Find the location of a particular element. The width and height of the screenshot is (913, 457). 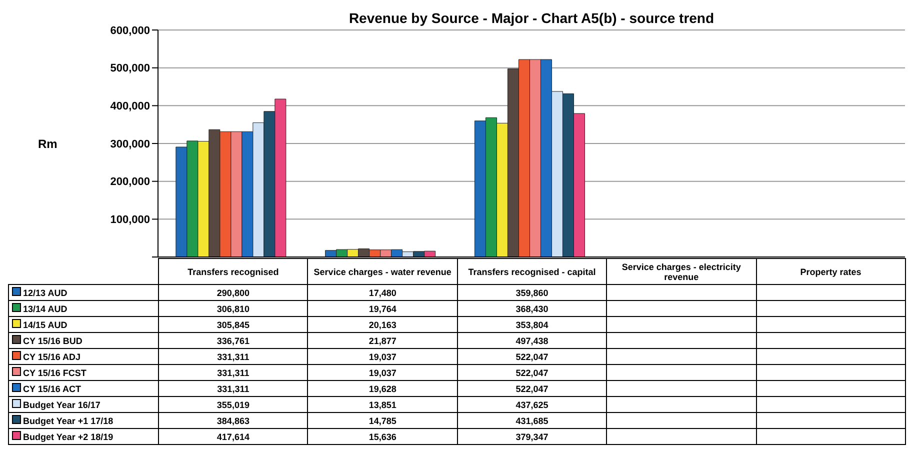

data-label: 379,347 is located at coordinates (532, 436).